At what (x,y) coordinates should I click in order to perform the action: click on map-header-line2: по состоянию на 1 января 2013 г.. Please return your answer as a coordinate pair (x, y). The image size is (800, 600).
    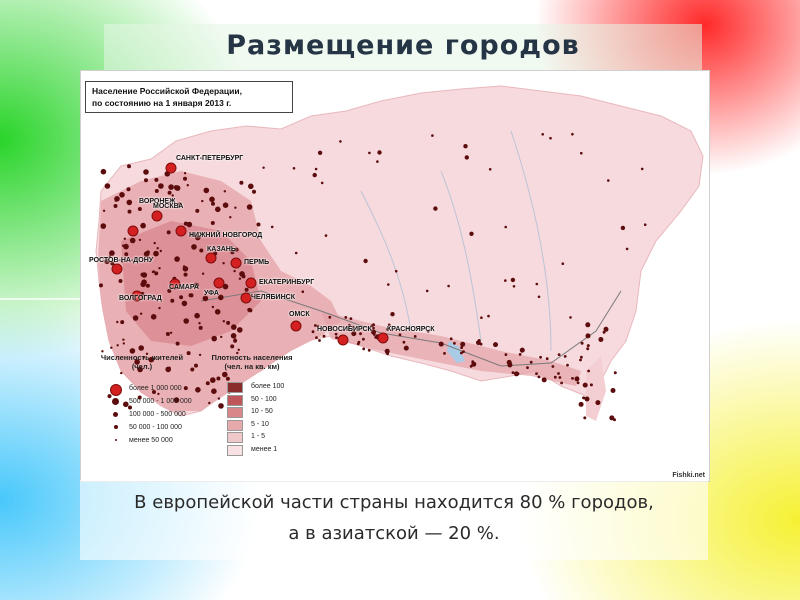
    Looking at the image, I should click on (162, 103).